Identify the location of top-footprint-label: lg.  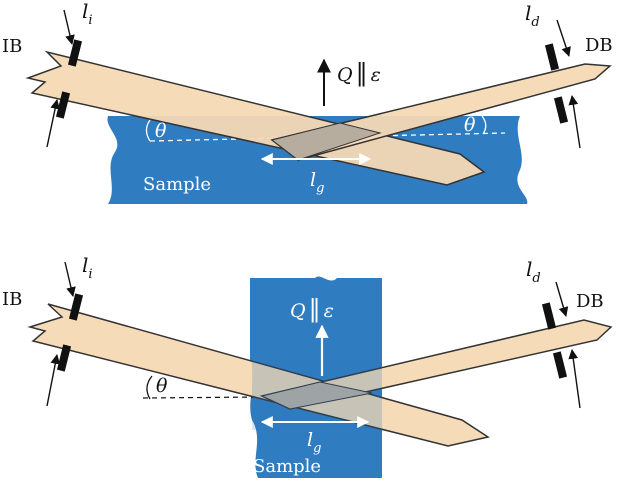
(317, 182).